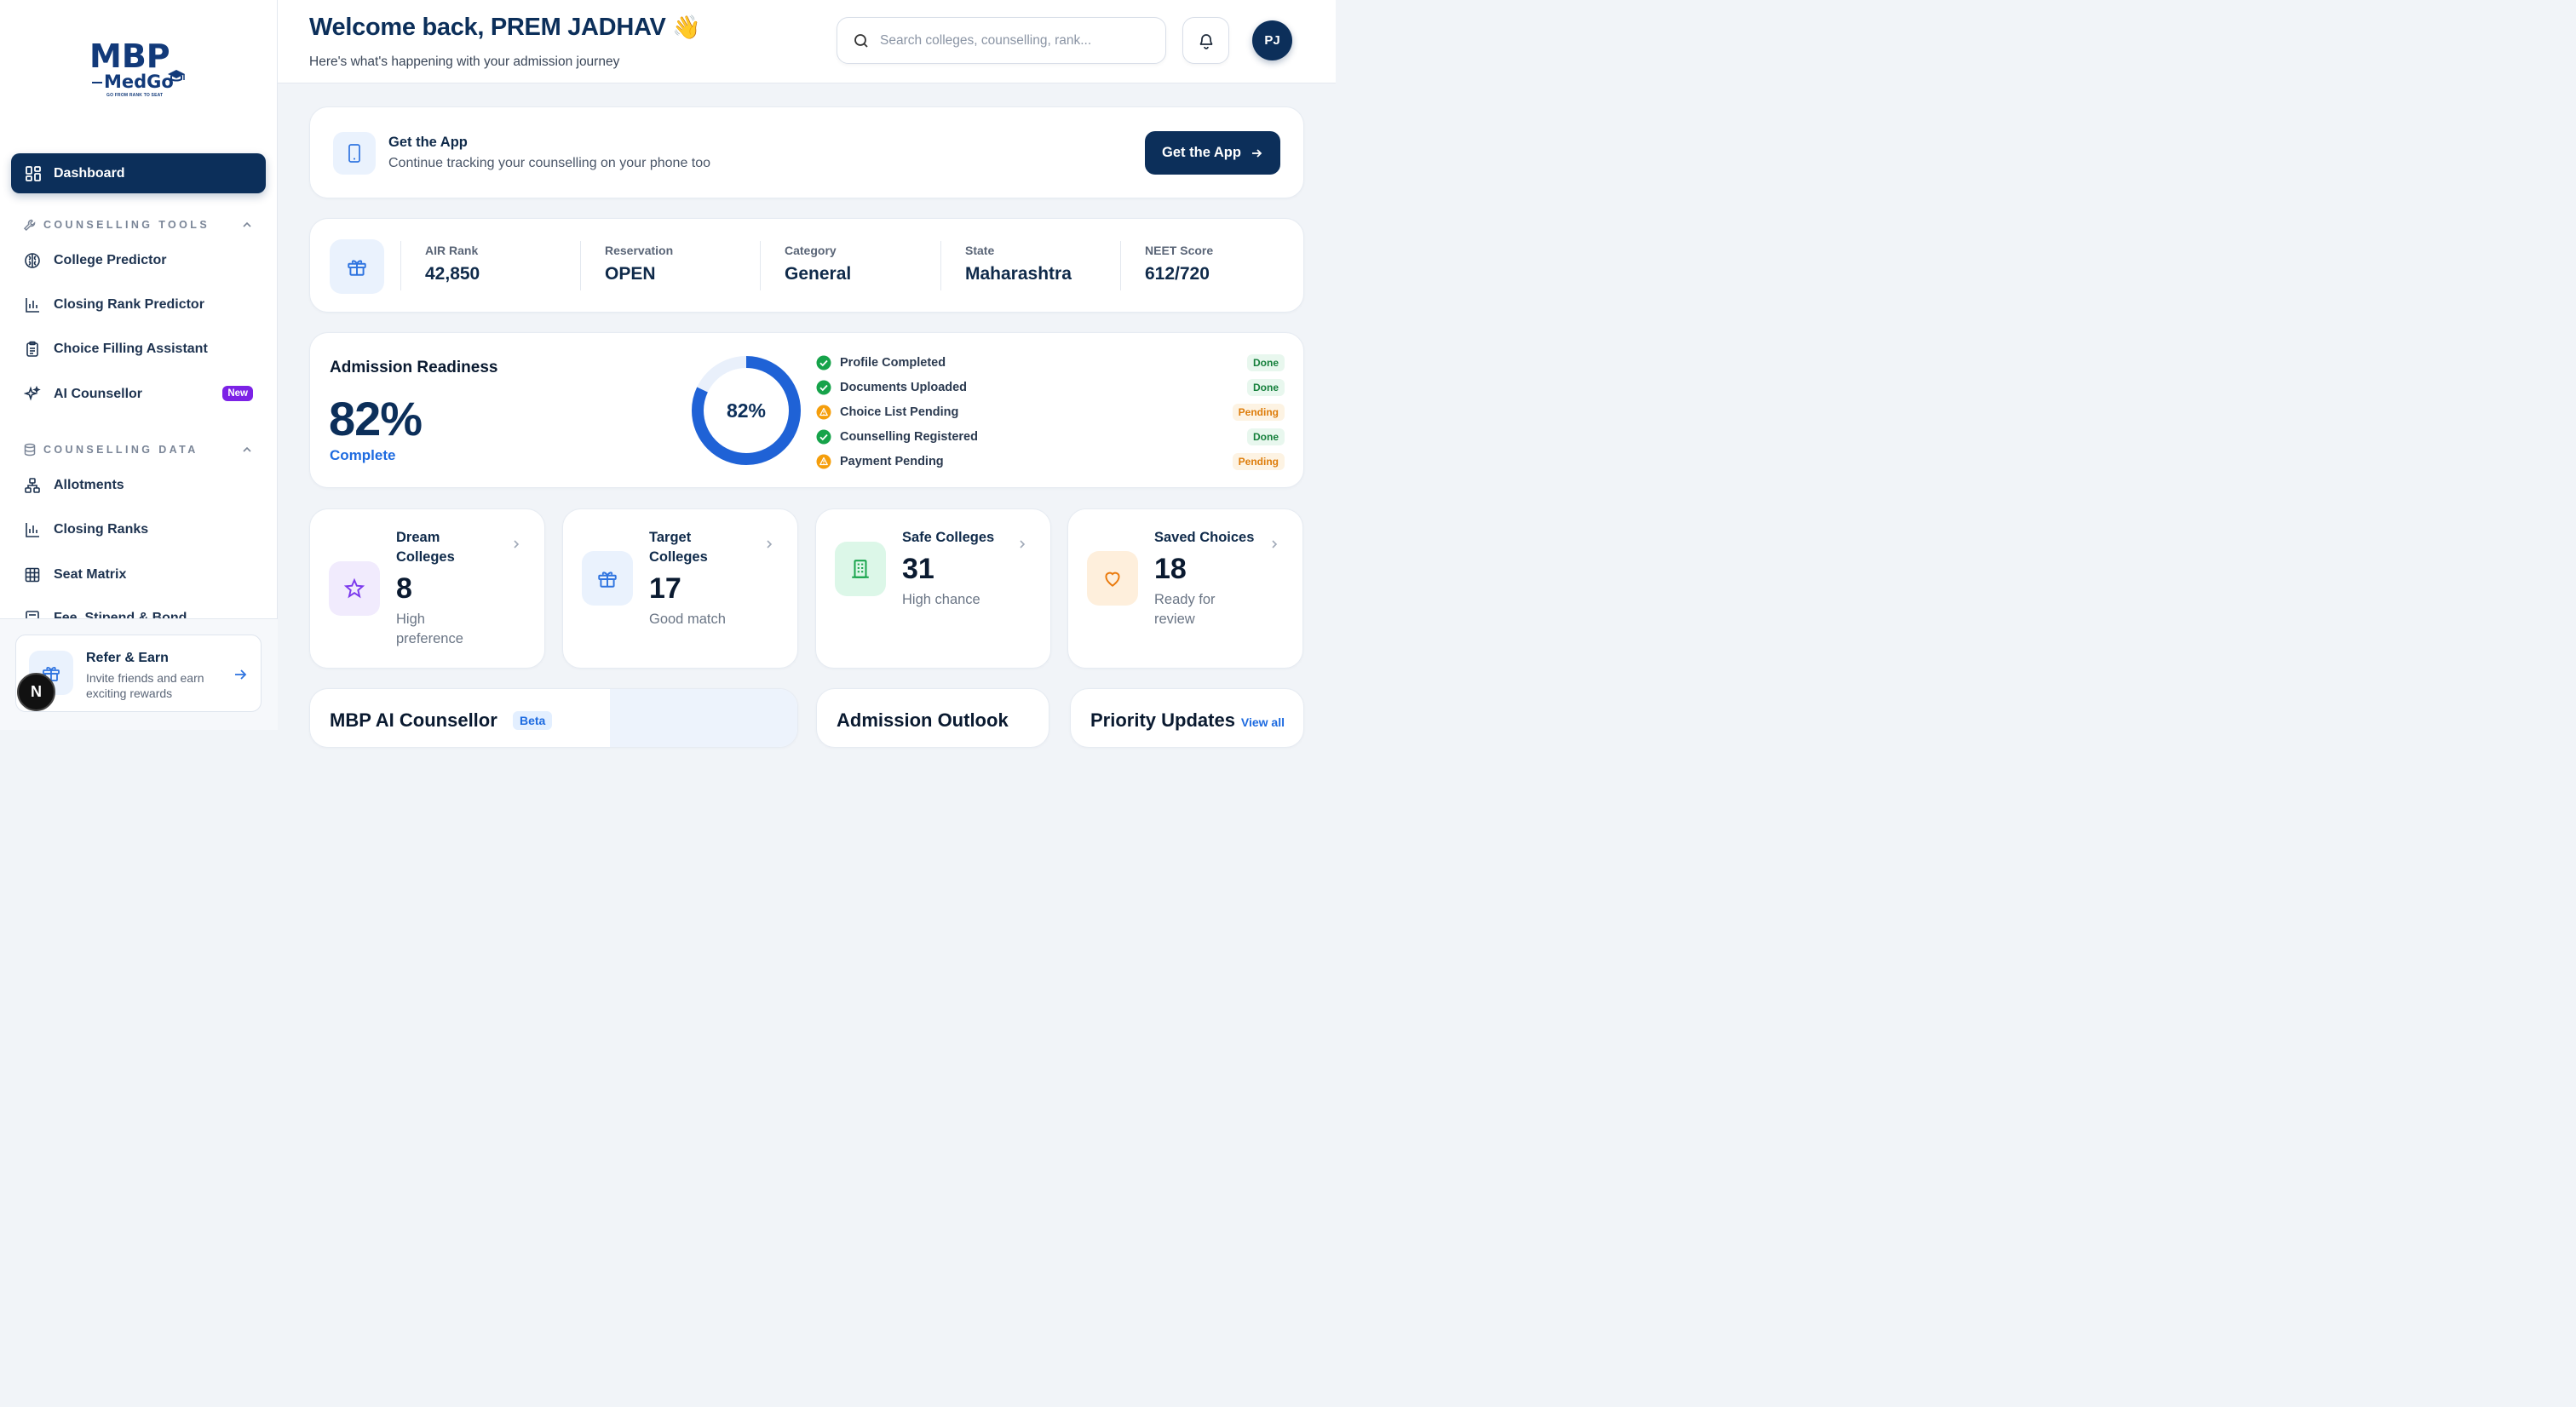 Image resolution: width=2576 pixels, height=1407 pixels. What do you see at coordinates (687, 619) in the screenshot?
I see `card-subtitle: Good match` at bounding box center [687, 619].